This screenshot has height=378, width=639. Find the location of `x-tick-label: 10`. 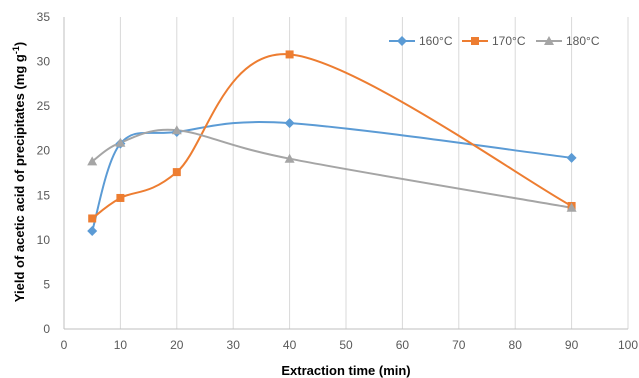

x-tick-label: 10 is located at coordinates (121, 345).